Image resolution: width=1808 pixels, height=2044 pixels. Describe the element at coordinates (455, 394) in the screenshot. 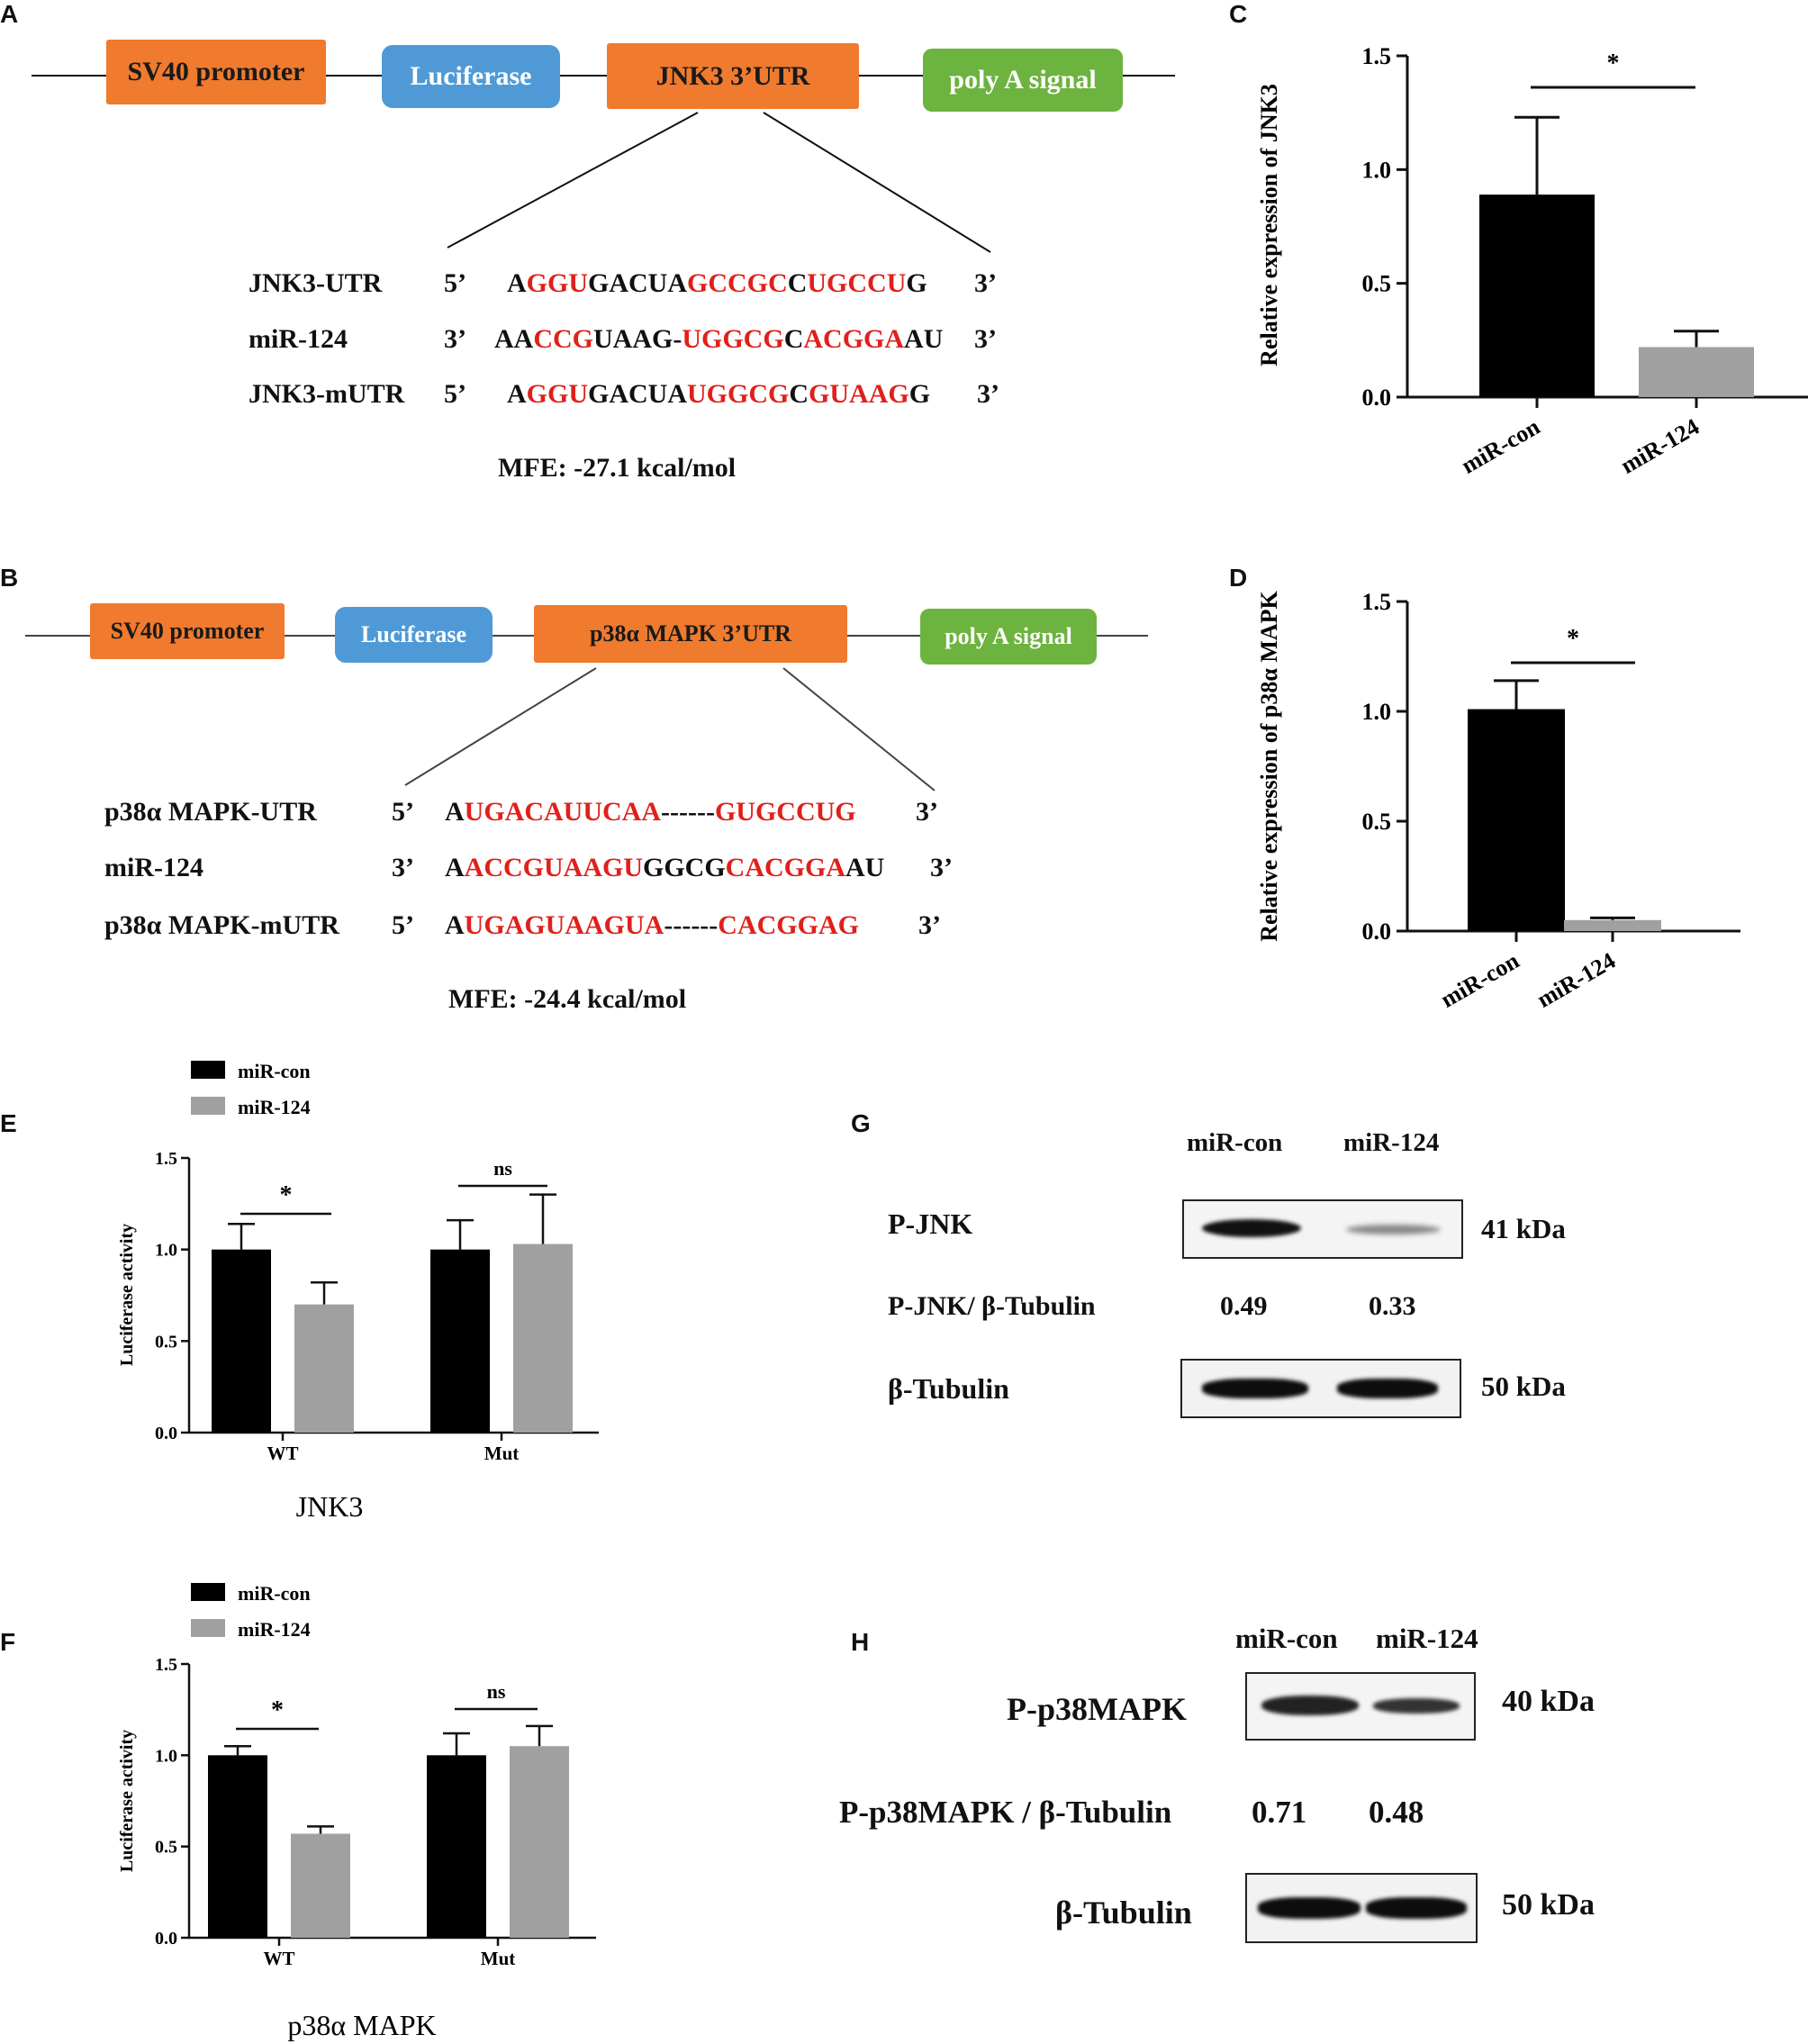

I see `seq-end-a-2-left: 5’` at that location.